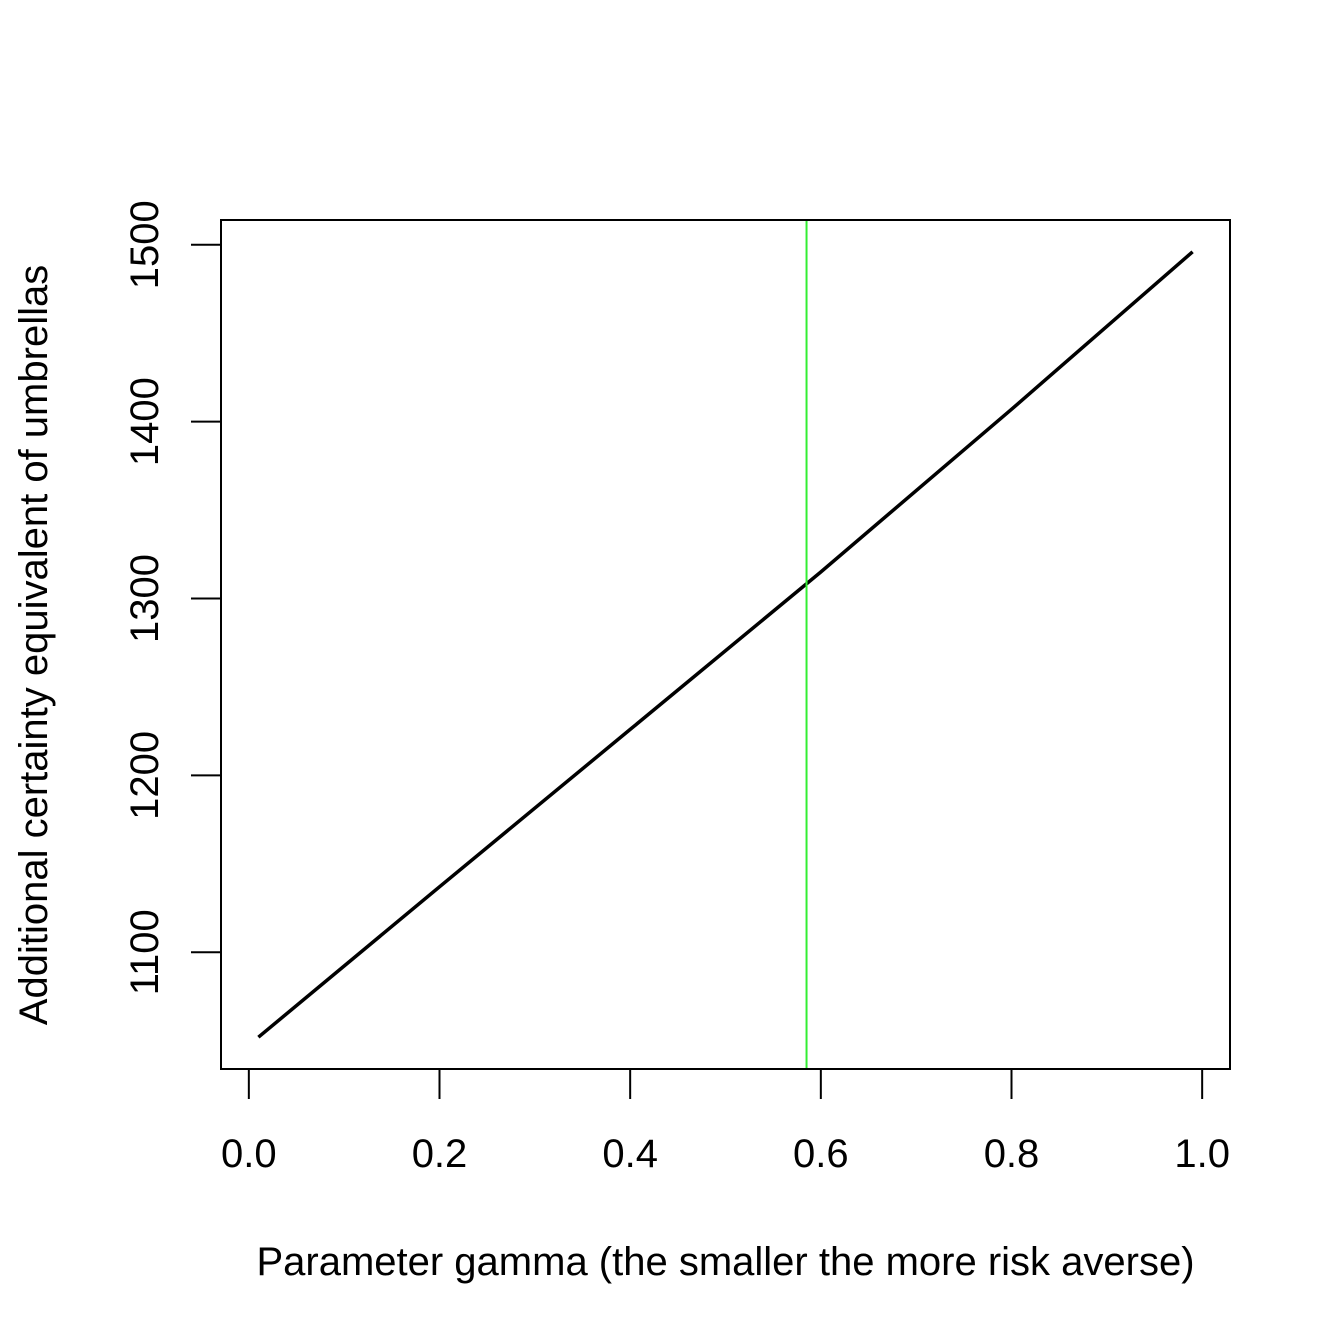 The width and height of the screenshot is (1344, 1344). What do you see at coordinates (172, 597) in the screenshot?
I see `y-axis: 1100 1200 1300 1400 1500` at bounding box center [172, 597].